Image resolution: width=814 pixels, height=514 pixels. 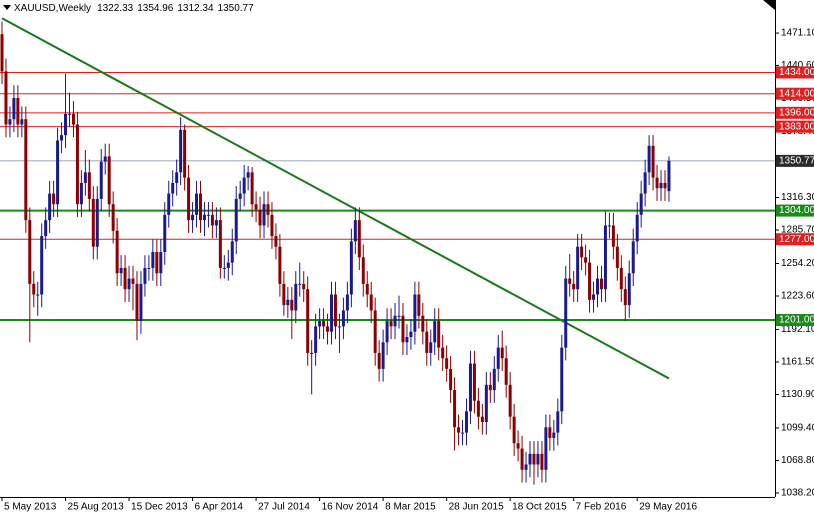 I want to click on y-tick-label: 1440.60, so click(x=797, y=65).